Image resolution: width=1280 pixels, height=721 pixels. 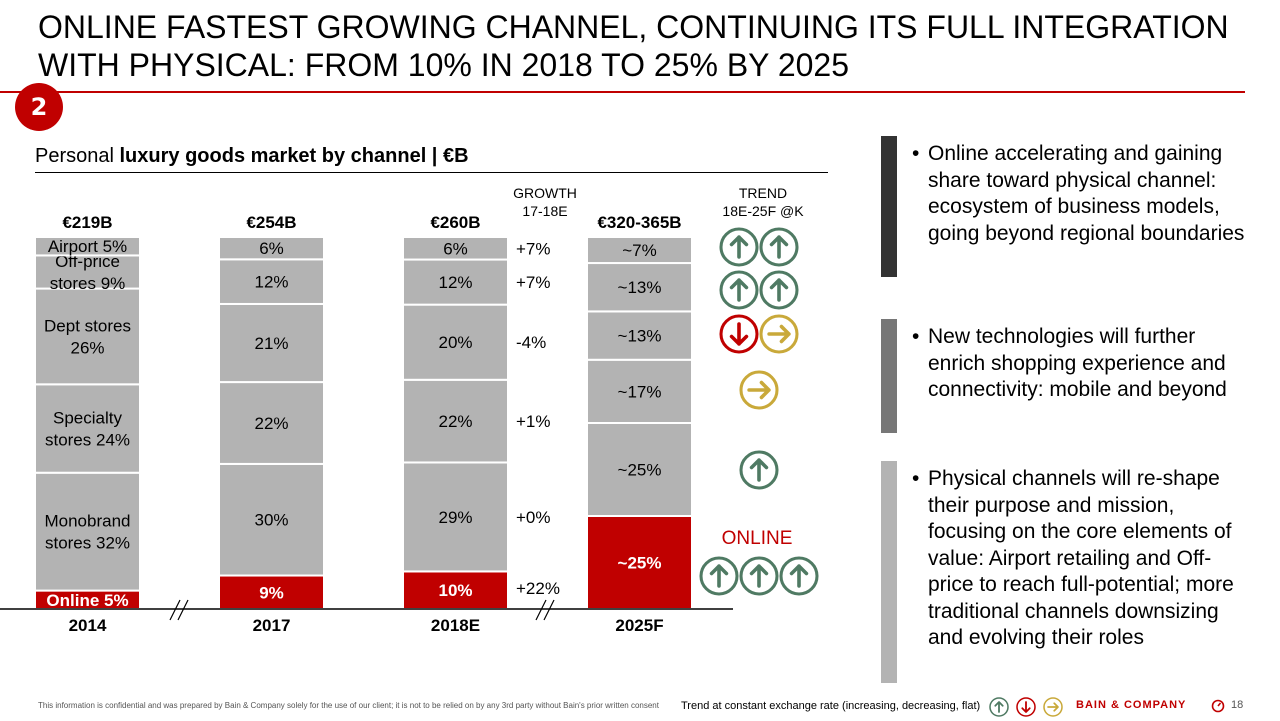 I want to click on segment-label: ~17%, so click(x=640, y=391).